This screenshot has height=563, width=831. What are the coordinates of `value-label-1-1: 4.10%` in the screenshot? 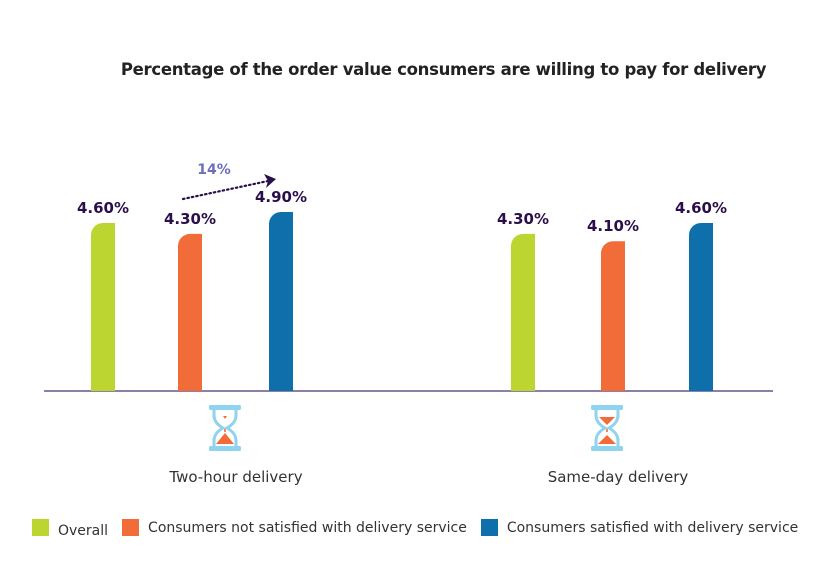 It's located at (613, 226).